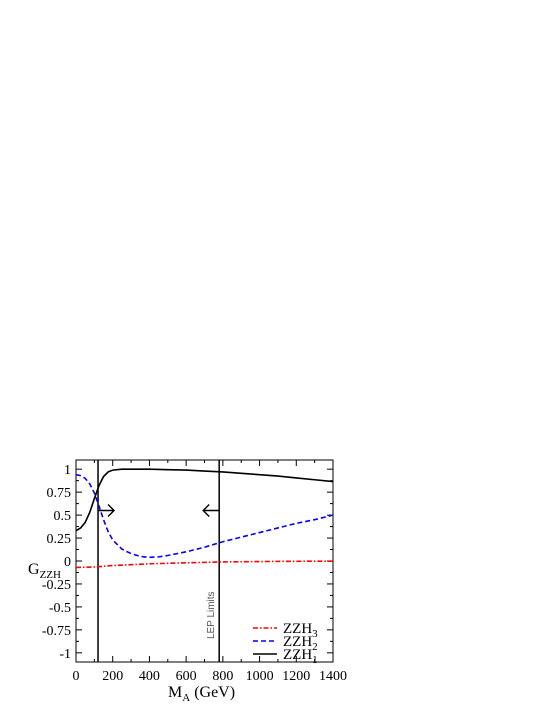  What do you see at coordinates (315, 634) in the screenshot?
I see `legend-label-sub: 3` at bounding box center [315, 634].